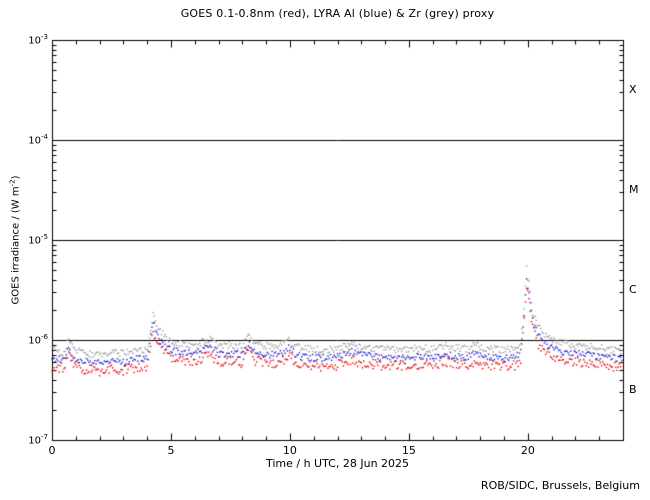 This screenshot has width=650, height=500. Describe the element at coordinates (38, 340) in the screenshot. I see `y-tick-label: 10⁻⁶` at that location.